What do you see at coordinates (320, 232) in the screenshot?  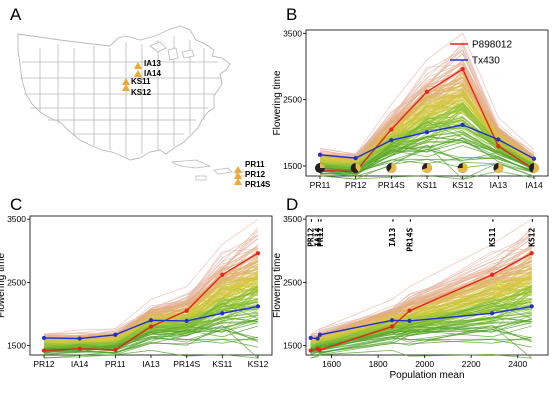 I see `env-label-pr11: PR11 -` at bounding box center [320, 232].